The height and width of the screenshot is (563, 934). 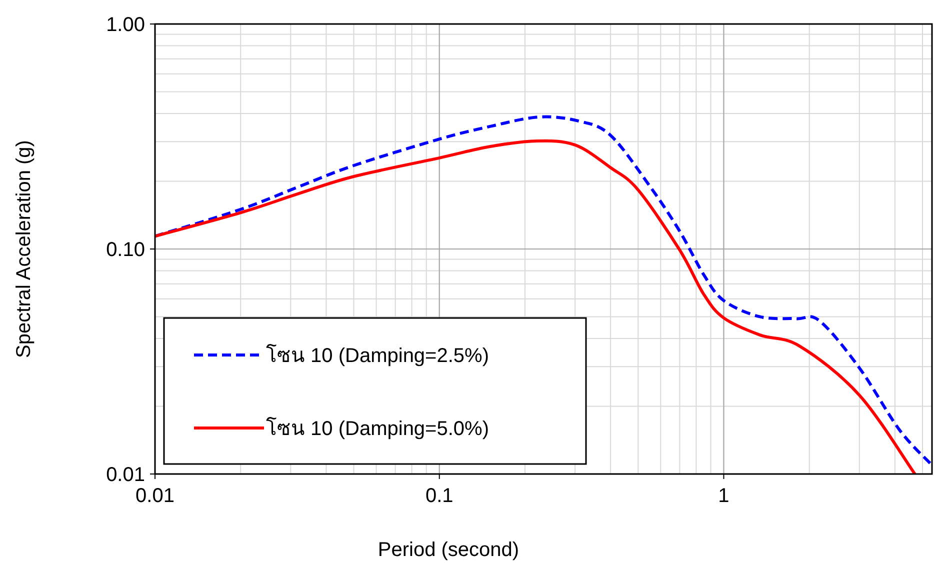 I want to click on x-tick-label: 0.01, so click(x=155, y=496).